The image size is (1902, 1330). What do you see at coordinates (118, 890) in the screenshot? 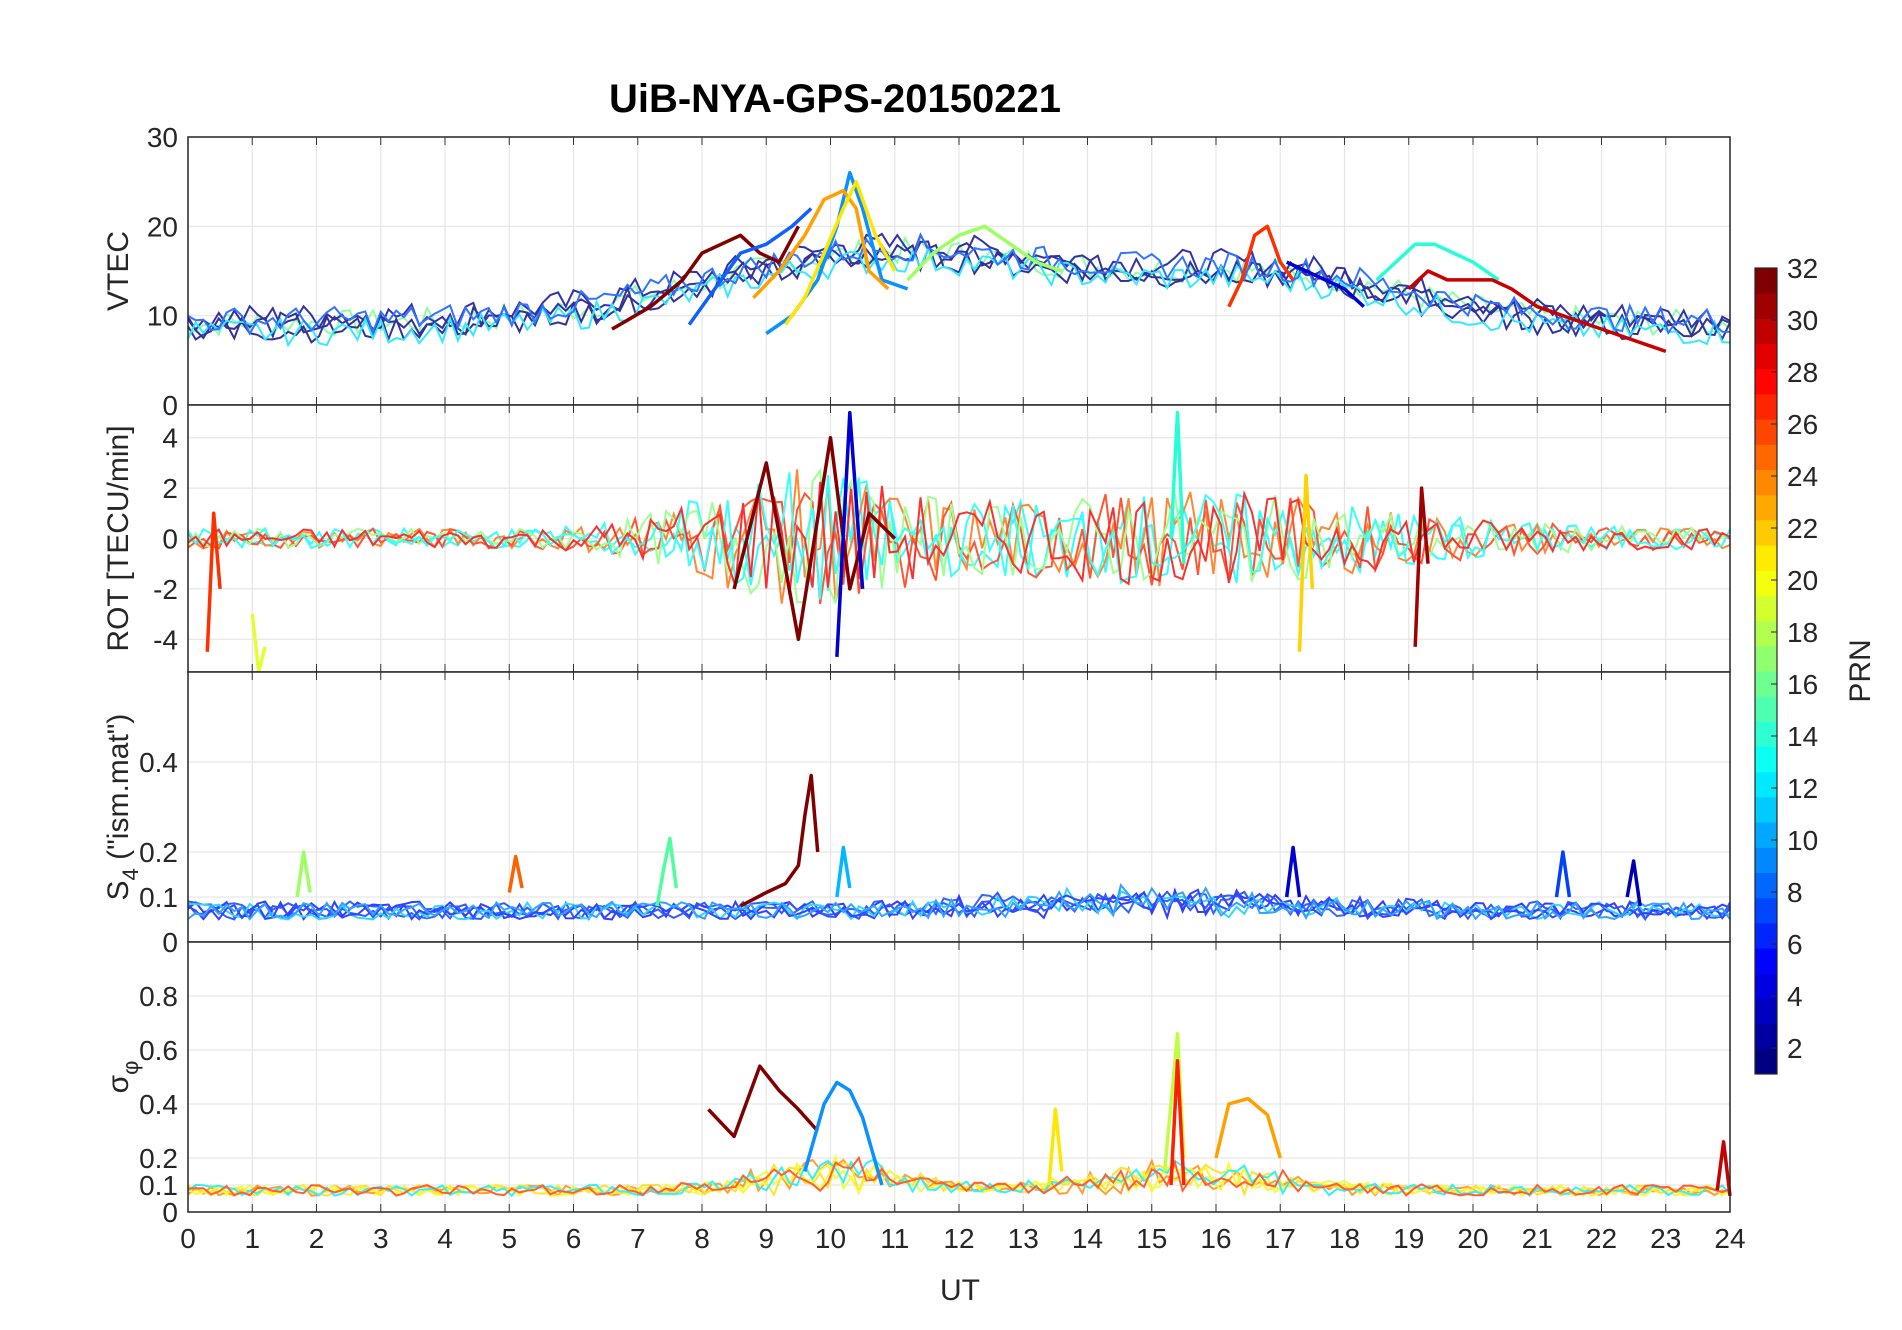
I see `y-label-main: S` at bounding box center [118, 890].